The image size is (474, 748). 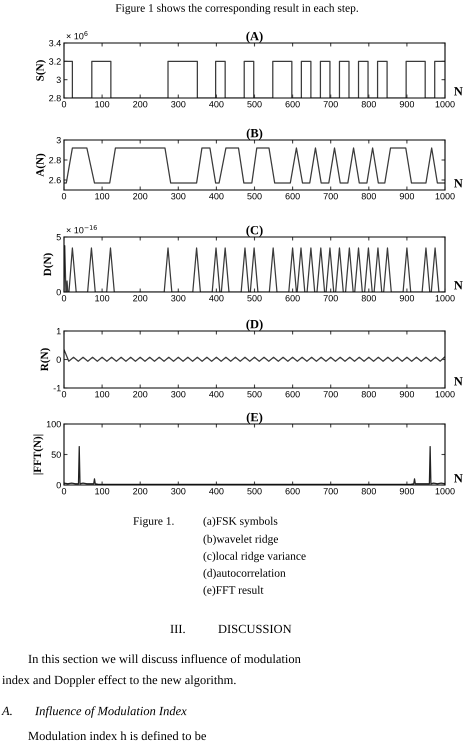 What do you see at coordinates (237, 9) in the screenshot?
I see `caption: Figure 1 shows the corresponding result in each step.` at bounding box center [237, 9].